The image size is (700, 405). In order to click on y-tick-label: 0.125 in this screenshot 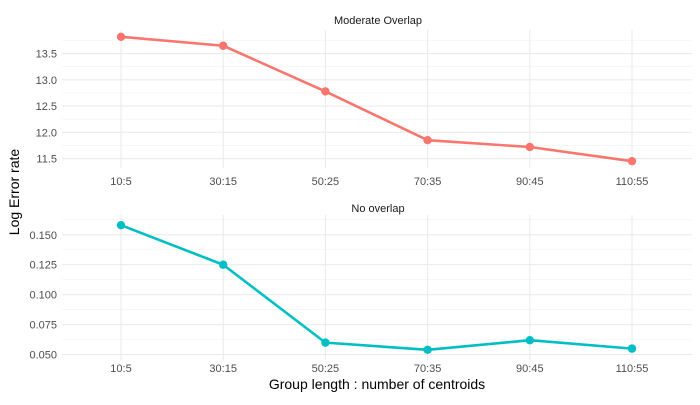, I will do `click(43, 266)`.